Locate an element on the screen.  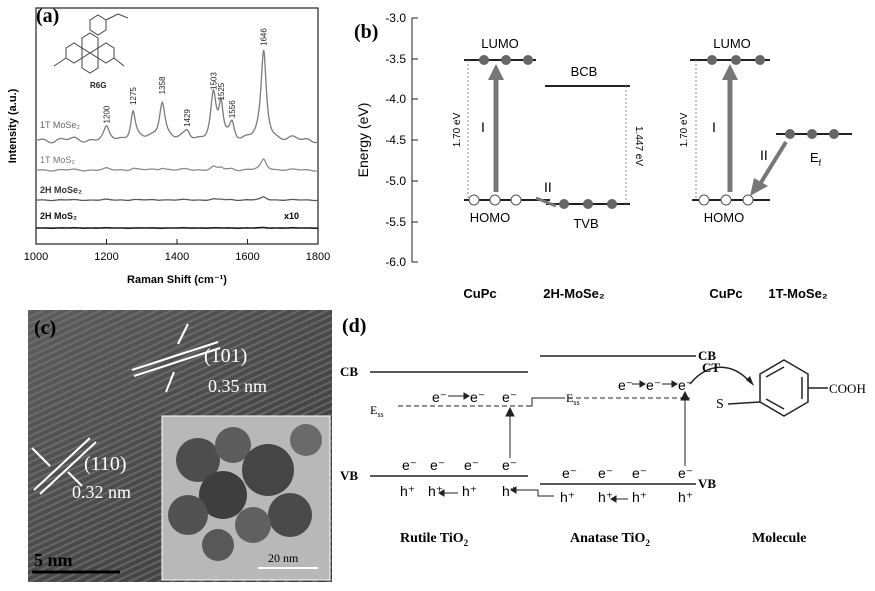
y-tick: -5.0 is located at coordinates (395, 181).